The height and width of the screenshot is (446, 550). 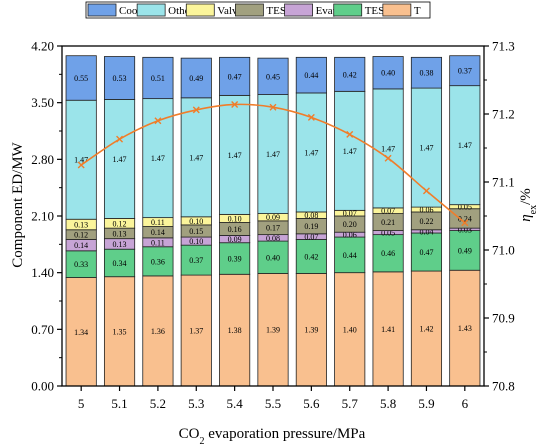 I want to click on x-tick-label-5.5: 5.5, so click(x=273, y=403).